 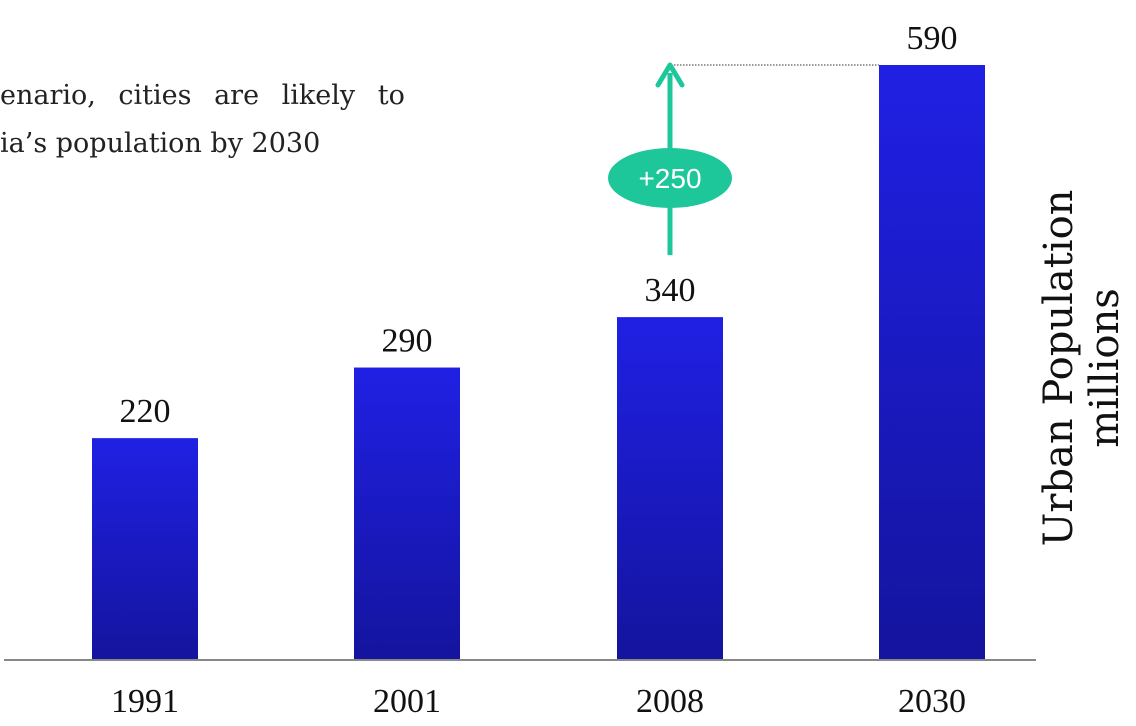 I want to click on bar-2001, so click(x=407, y=513).